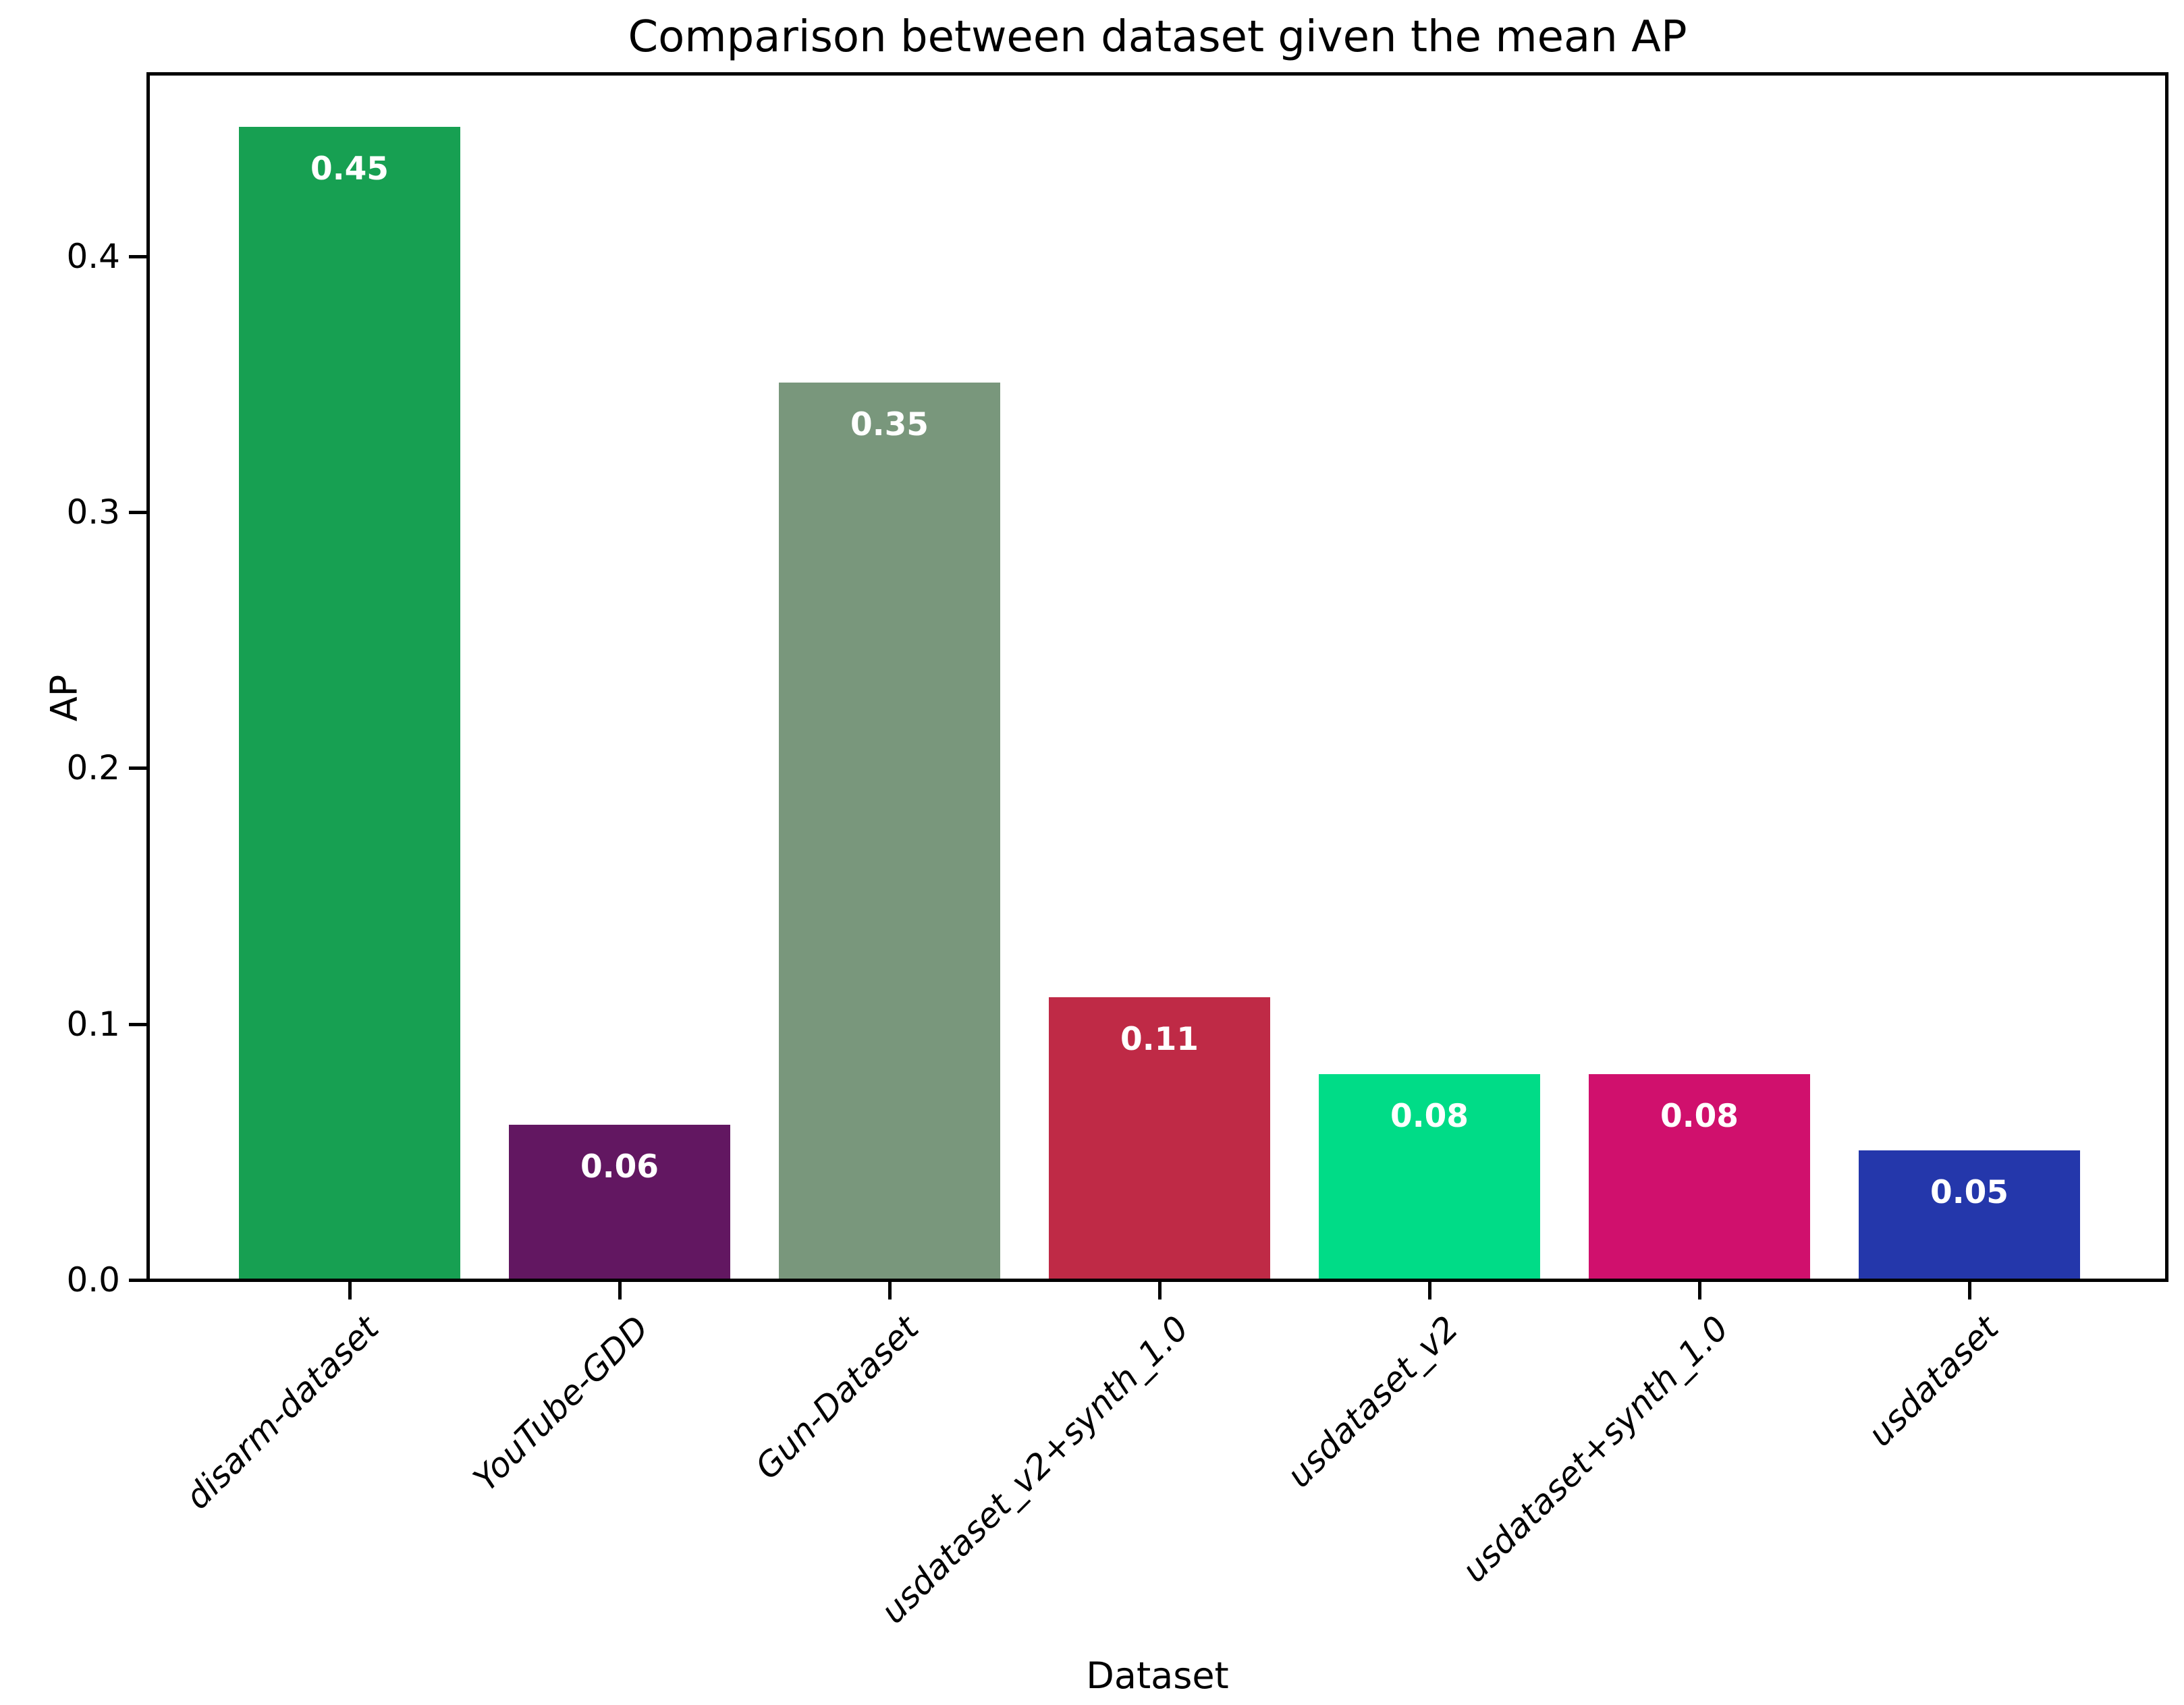  What do you see at coordinates (350, 169) in the screenshot?
I see `bar-value-label: 0.45` at bounding box center [350, 169].